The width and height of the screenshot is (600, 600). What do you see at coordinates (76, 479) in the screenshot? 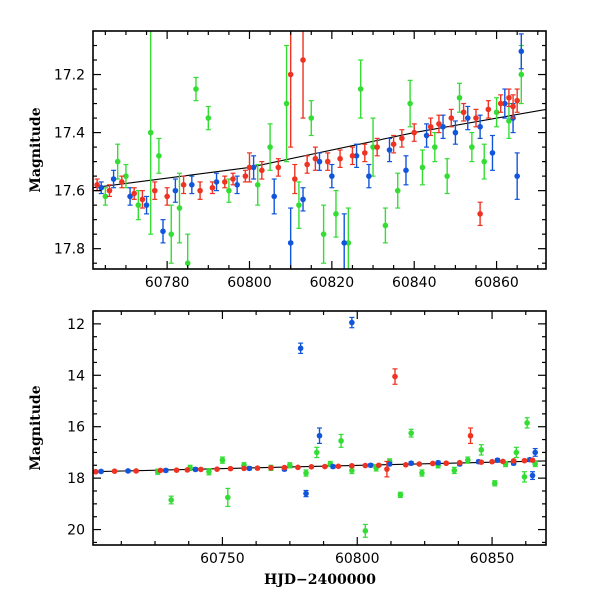
I see `y-tick-label: 18` at bounding box center [76, 479].